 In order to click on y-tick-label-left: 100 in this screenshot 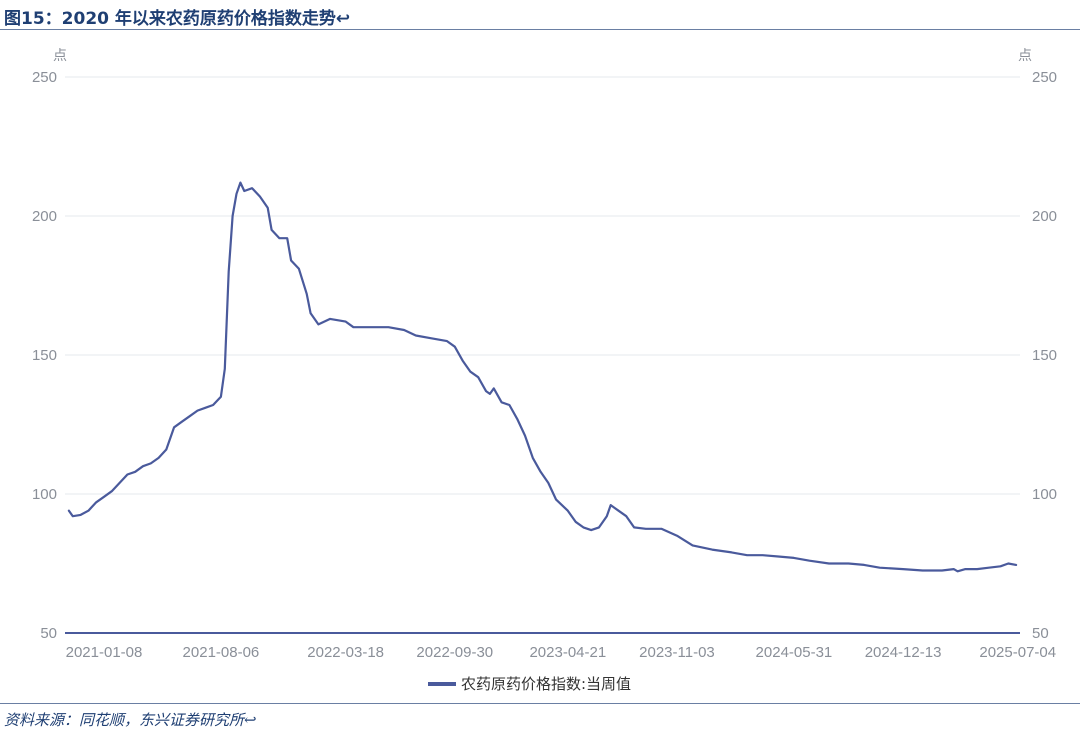, I will do `click(44, 494)`.